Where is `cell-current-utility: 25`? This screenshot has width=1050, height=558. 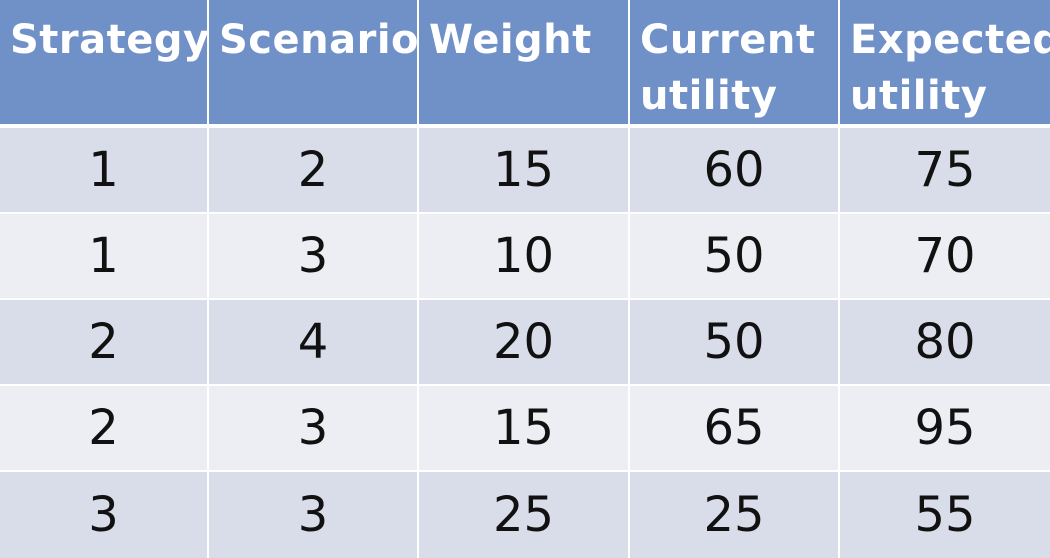 cell-current-utility: 25 is located at coordinates (735, 515).